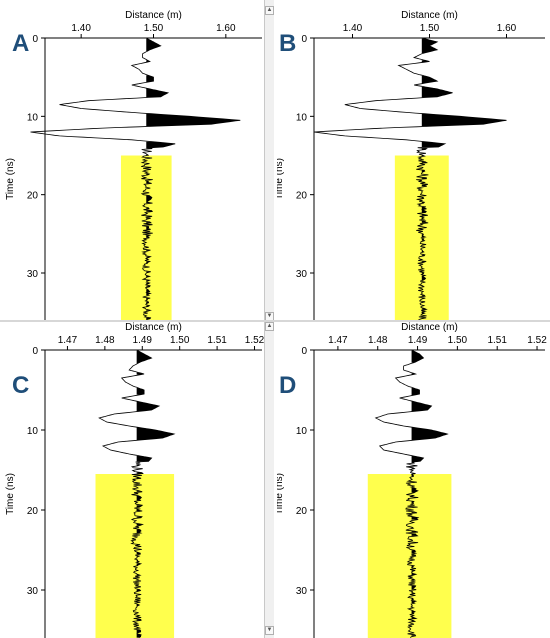 This screenshot has height=638, width=550. I want to click on x-axis-label-c: Distance (m), so click(153, 327).